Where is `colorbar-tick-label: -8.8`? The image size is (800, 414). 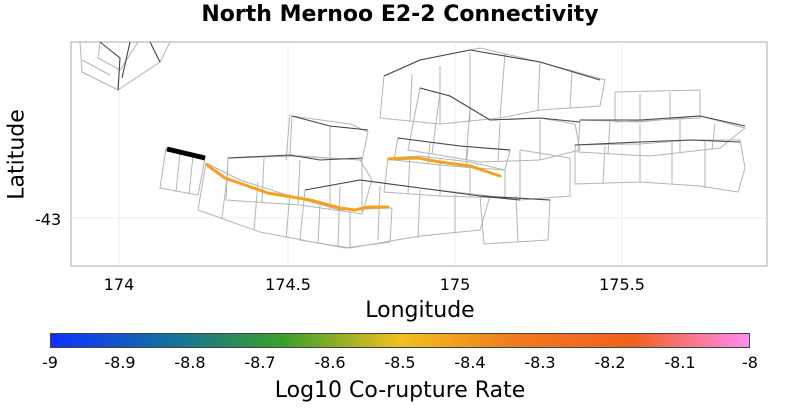
colorbar-tick-label: -8.8 is located at coordinates (190, 362).